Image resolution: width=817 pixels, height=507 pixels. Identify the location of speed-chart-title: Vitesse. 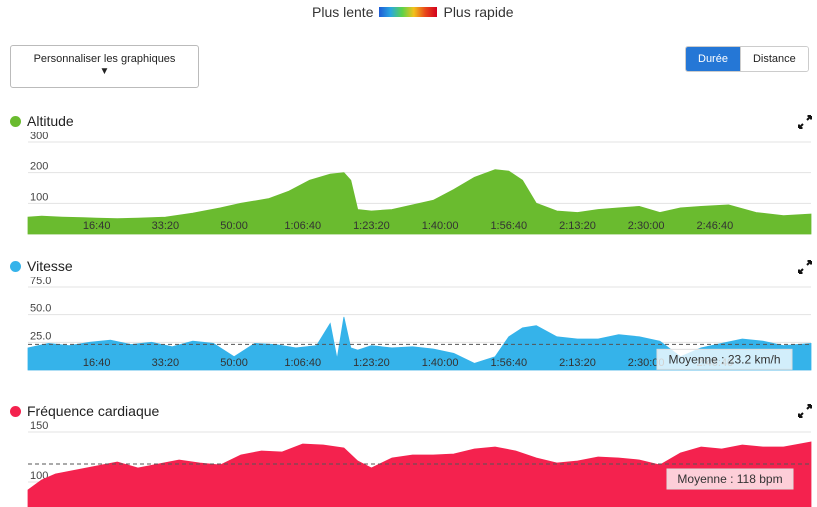
(41, 266).